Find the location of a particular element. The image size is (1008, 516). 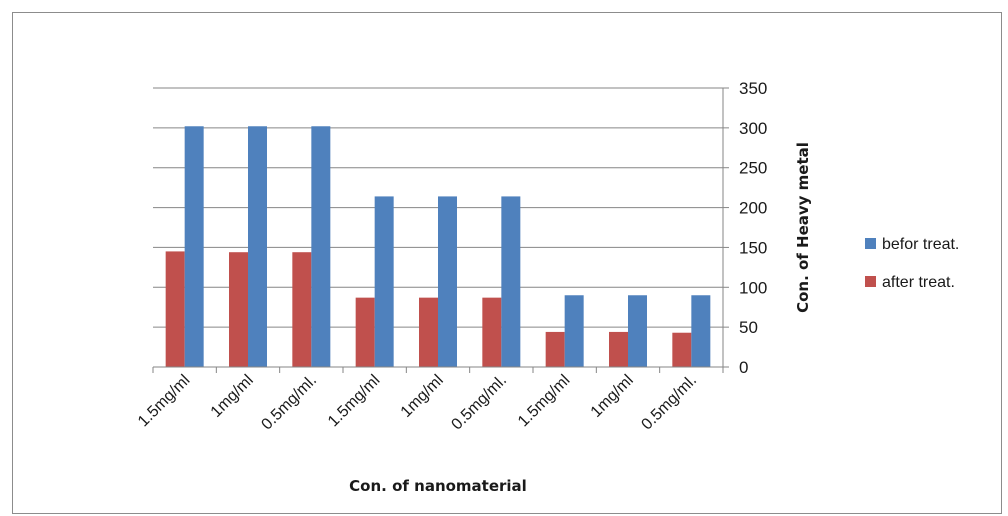

y-tick-label: 100 is located at coordinates (753, 287).